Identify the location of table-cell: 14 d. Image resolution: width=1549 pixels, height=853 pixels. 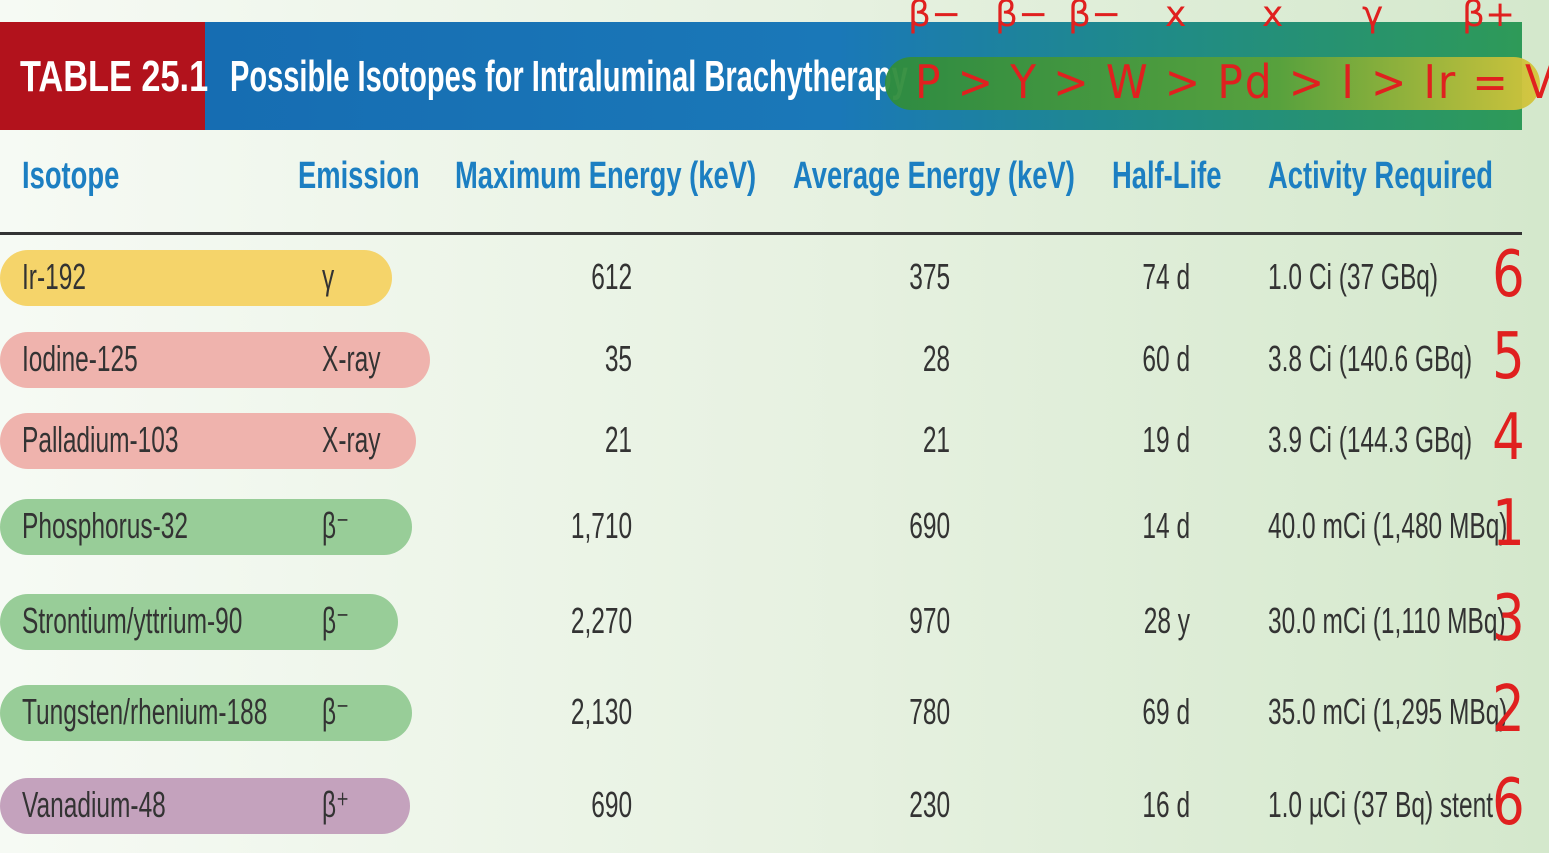
(1166, 525).